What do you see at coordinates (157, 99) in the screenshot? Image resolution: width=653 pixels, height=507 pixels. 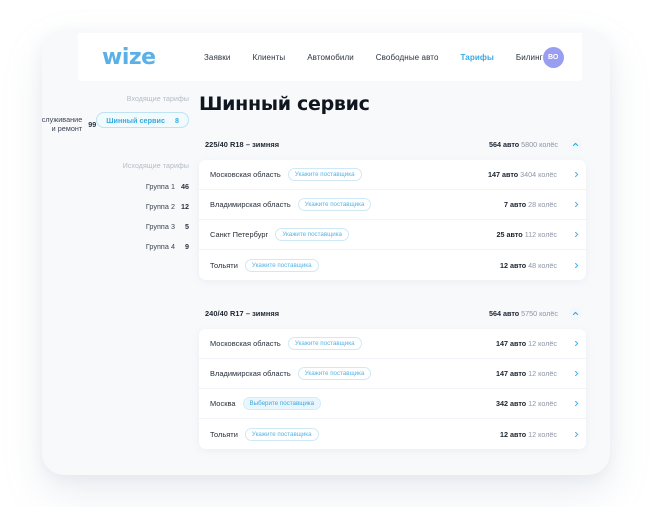 I see `sidebar-group-title: Входящие тарифы` at bounding box center [157, 99].